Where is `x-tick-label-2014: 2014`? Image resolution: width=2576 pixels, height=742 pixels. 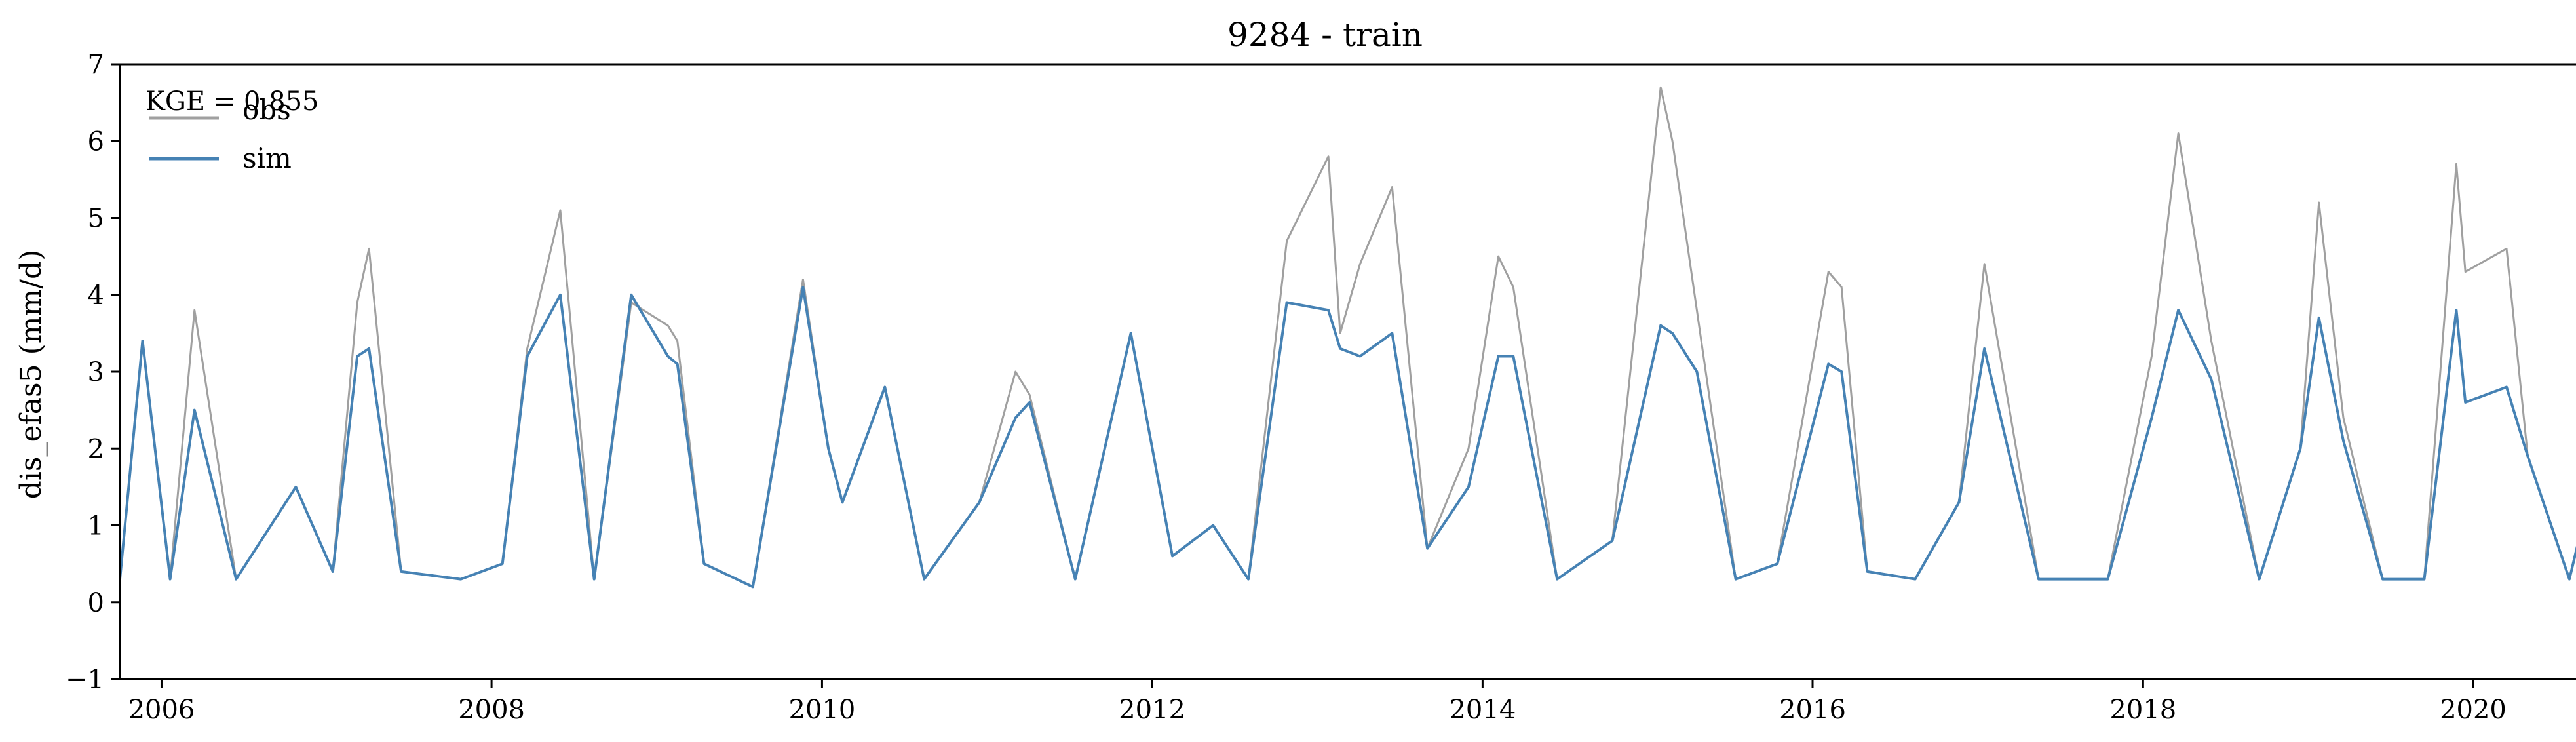 x-tick-label-2014: 2014 is located at coordinates (1482, 710).